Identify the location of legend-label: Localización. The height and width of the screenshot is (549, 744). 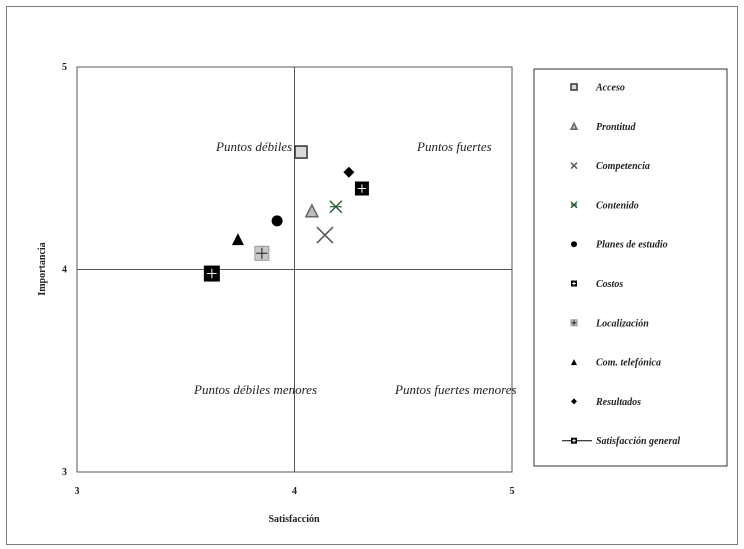
(622, 323).